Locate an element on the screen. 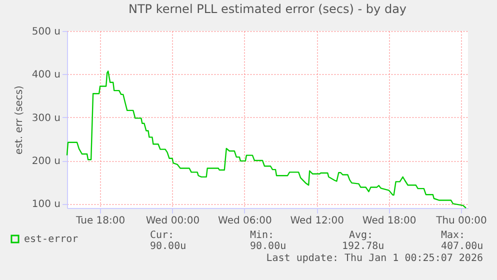 The width and height of the screenshot is (497, 280). text: Last update: Thu Jan 1 00:25:07 2026 is located at coordinates (374, 258).